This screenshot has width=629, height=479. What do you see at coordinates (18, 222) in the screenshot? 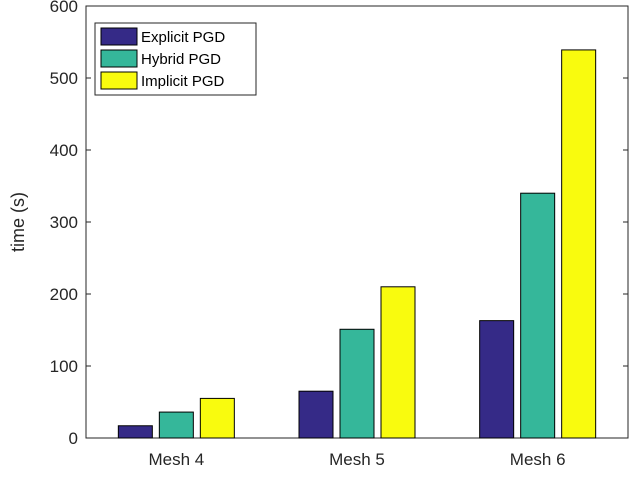
I see `y-axis-label: time (s)` at bounding box center [18, 222].